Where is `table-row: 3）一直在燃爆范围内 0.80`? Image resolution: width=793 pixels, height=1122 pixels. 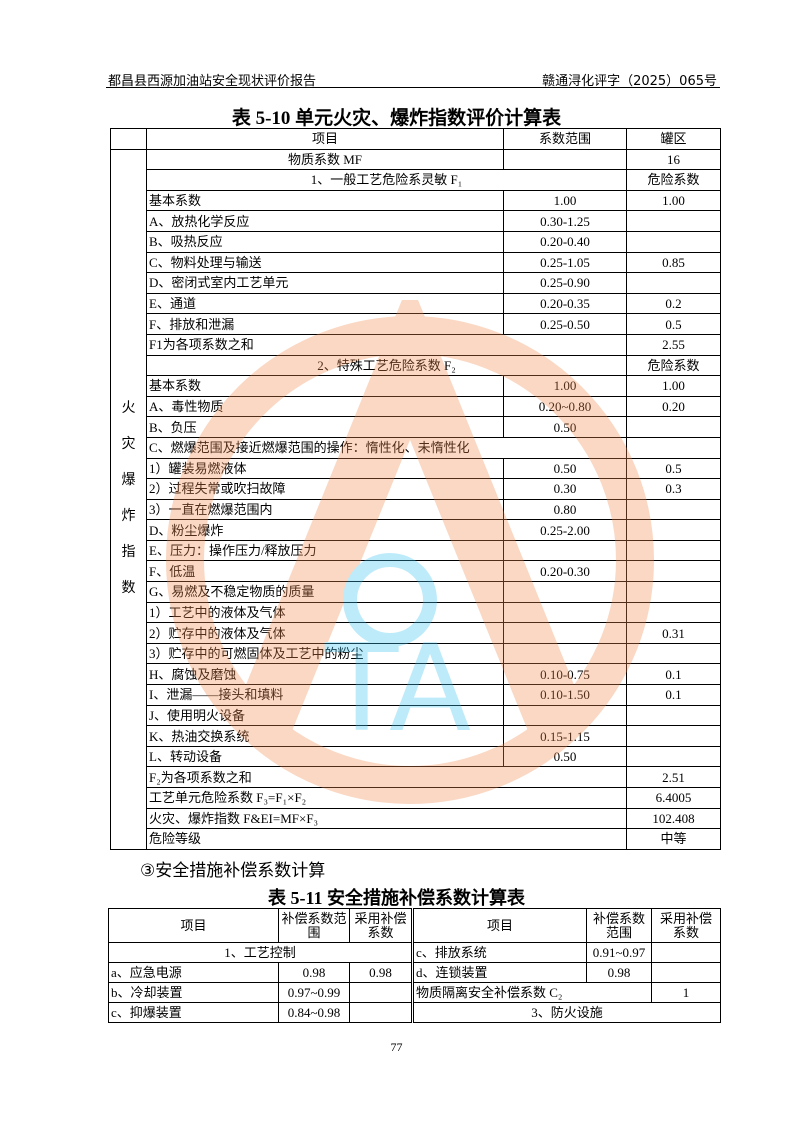
table-row: 3）一直在燃爆范围内 0.80 is located at coordinates (416, 509).